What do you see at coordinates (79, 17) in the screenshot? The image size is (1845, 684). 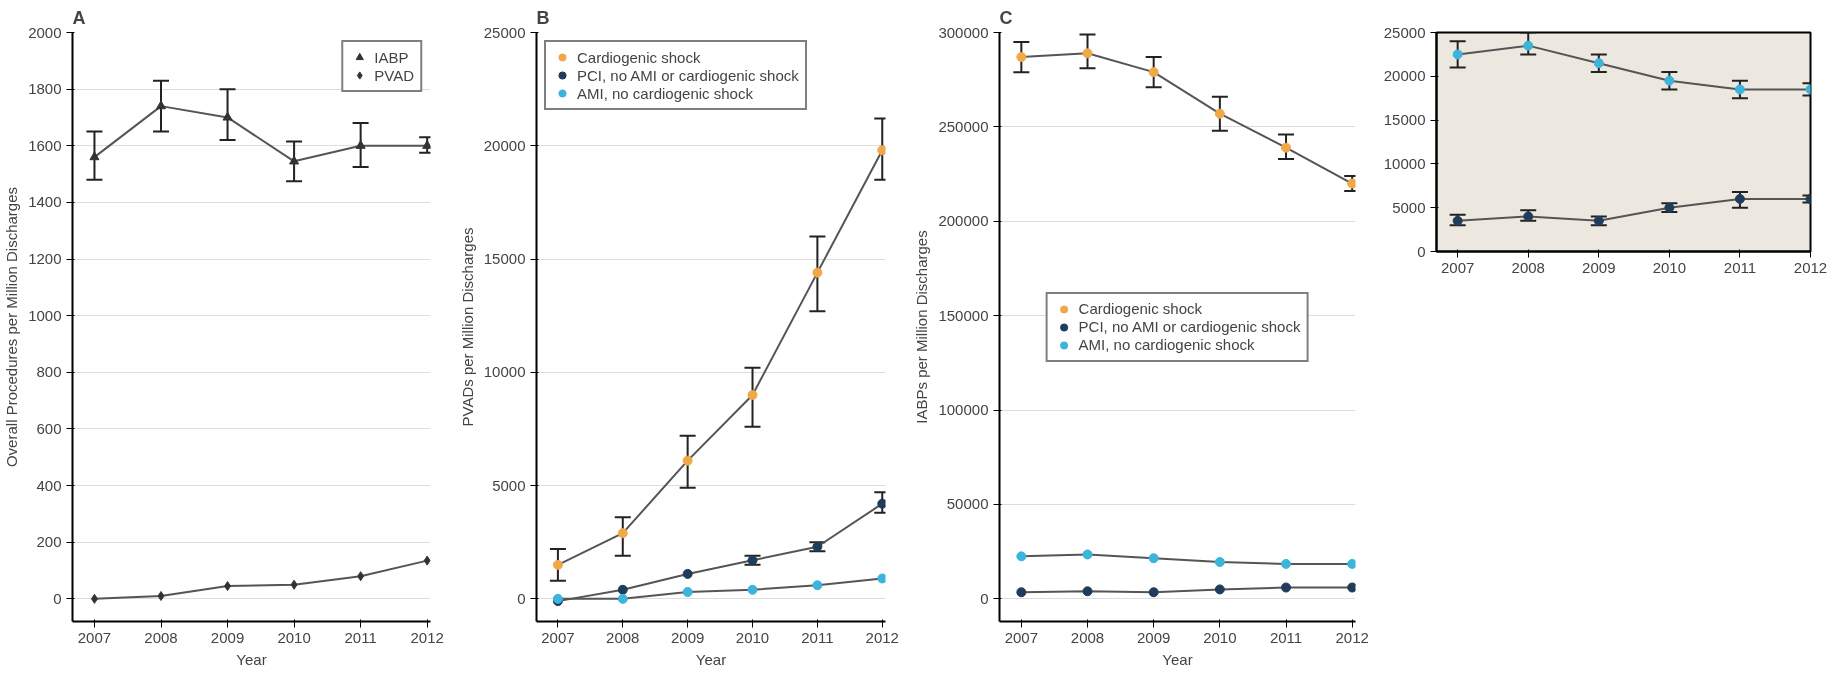 I see `chart-title: A` at bounding box center [79, 17].